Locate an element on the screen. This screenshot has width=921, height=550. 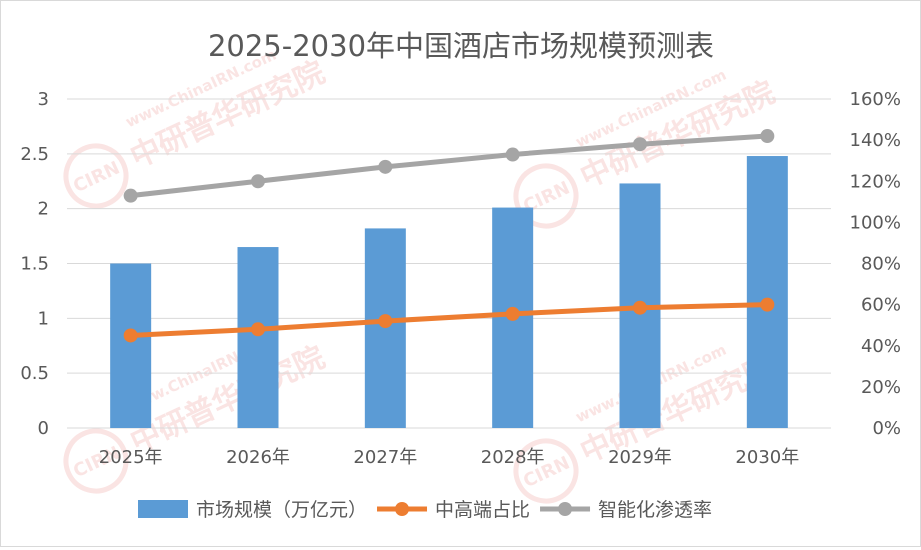
left-tick-label: 1.5 is located at coordinates (34, 264).